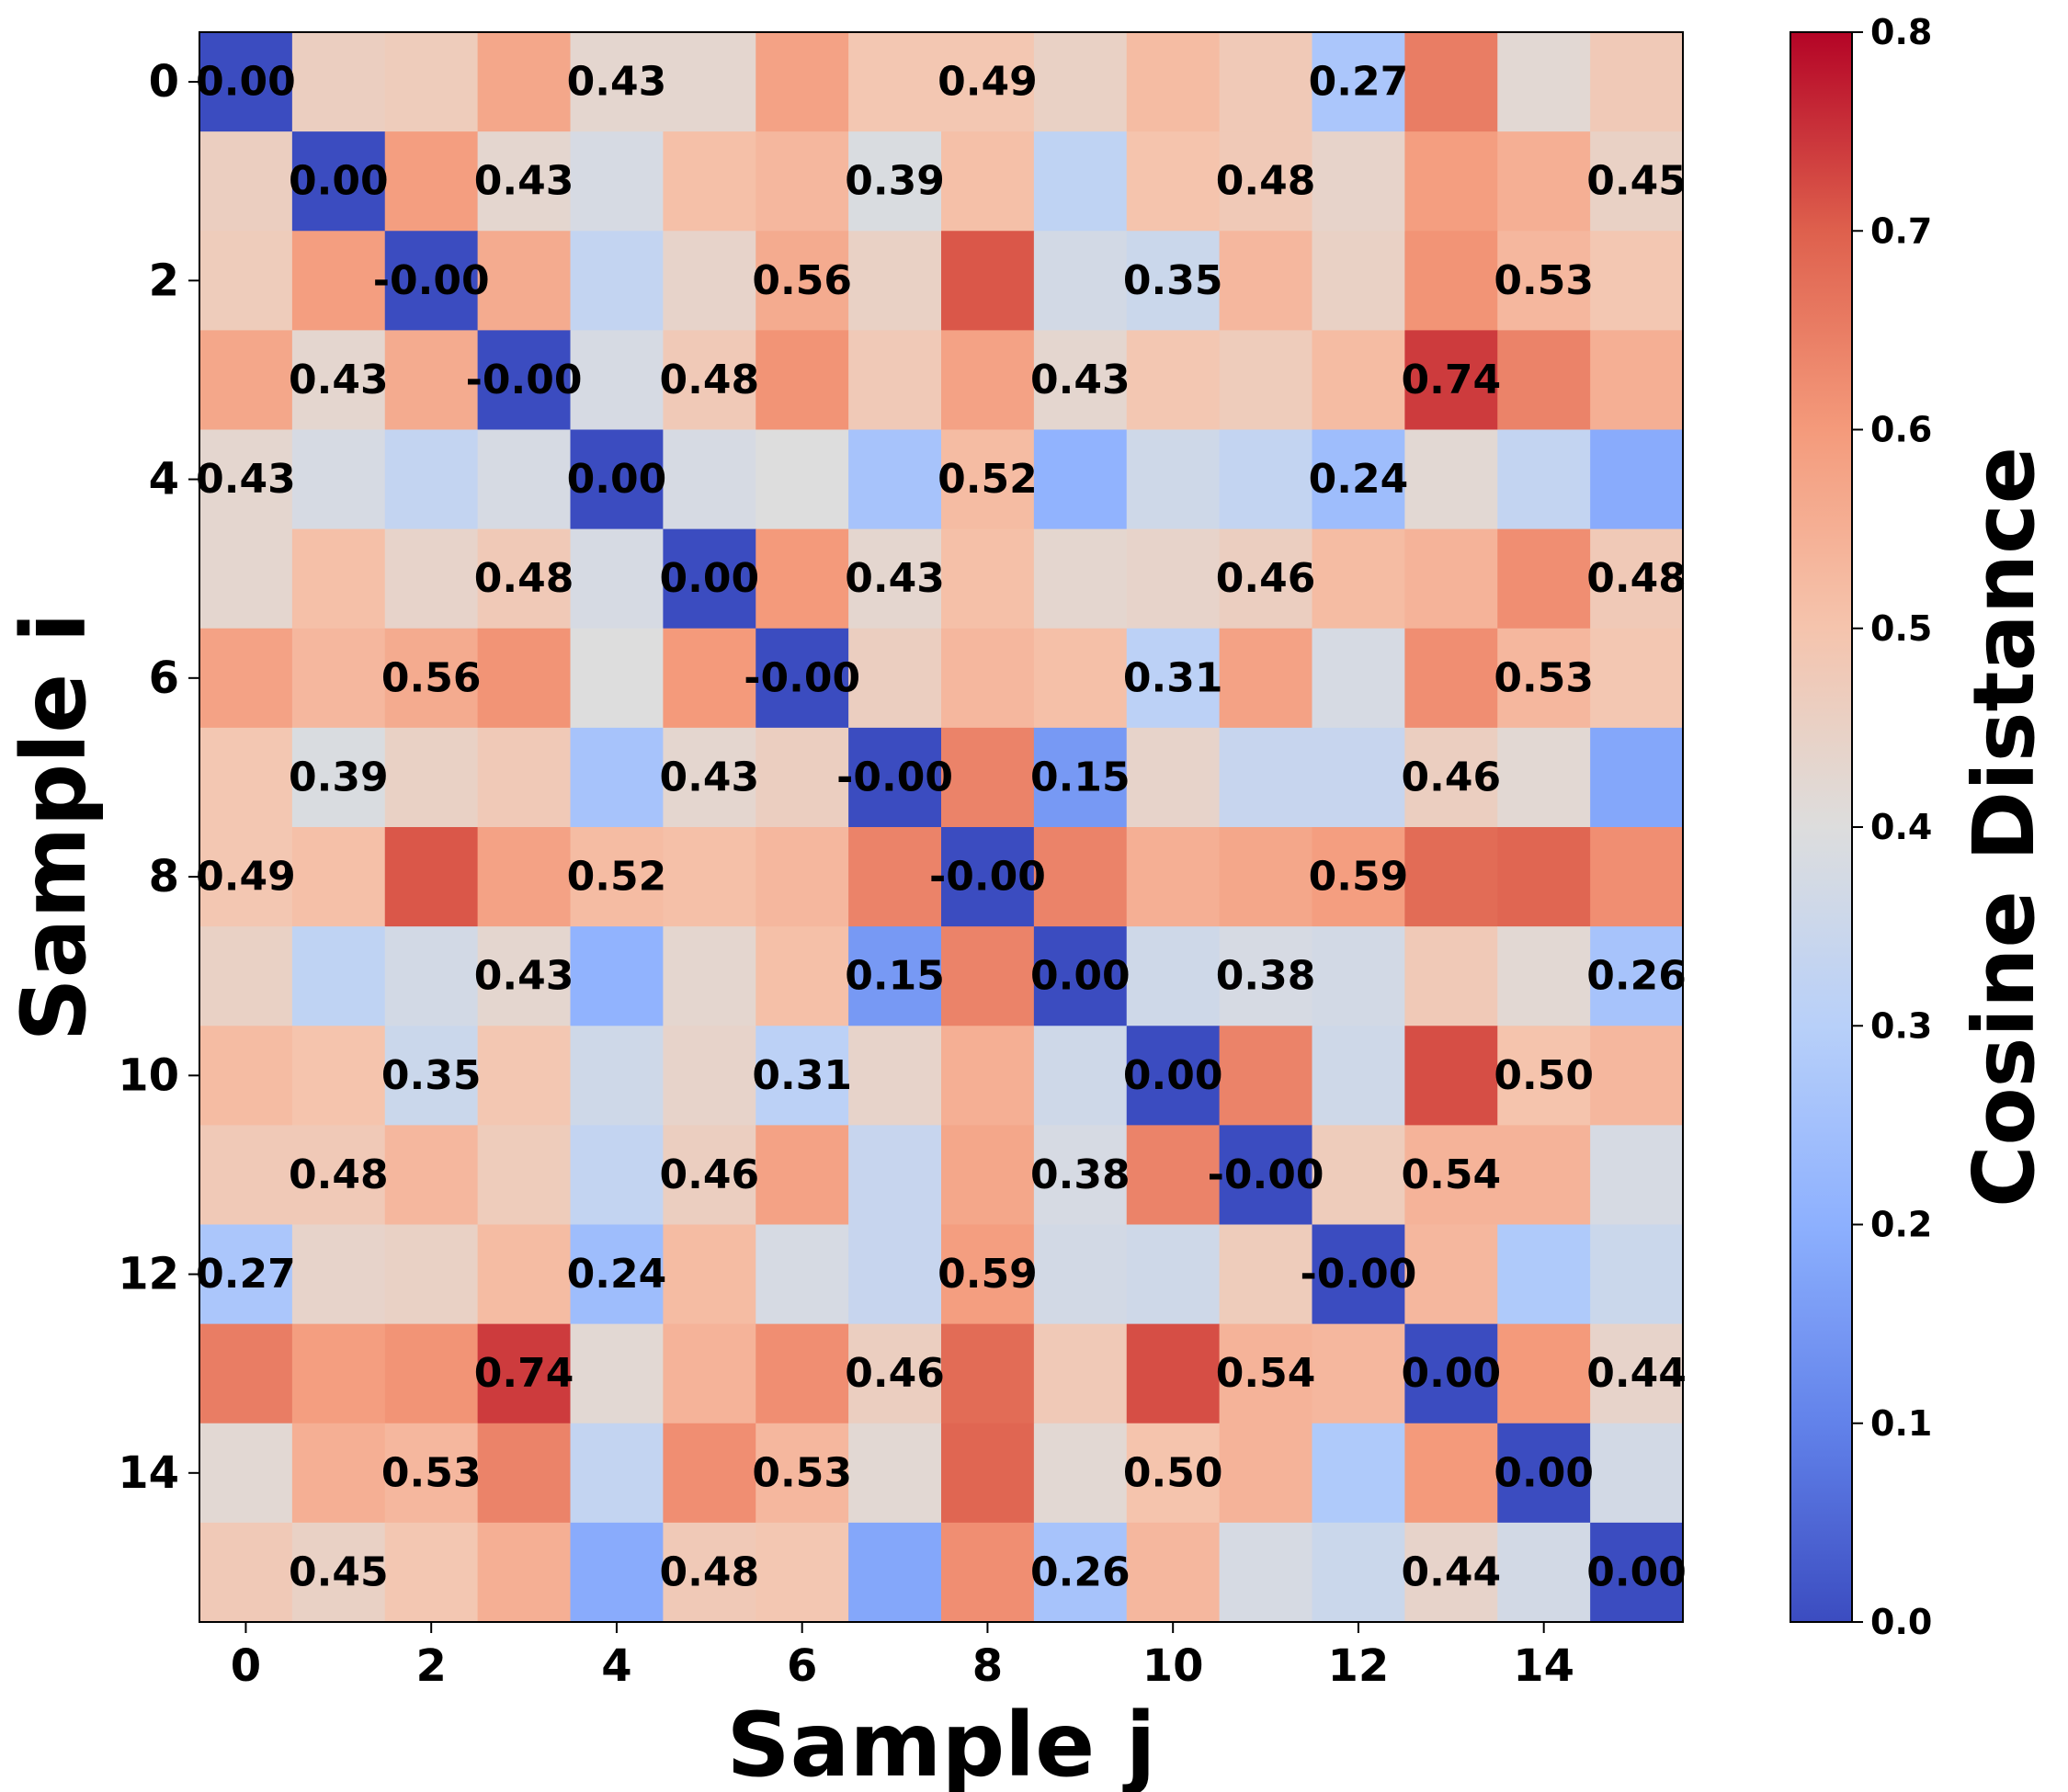 Image resolution: width=2068 pixels, height=1792 pixels. Describe the element at coordinates (902, 1657) in the screenshot. I see `x-axis-ticks: 0 2 4 6 8 10 12 14` at that location.